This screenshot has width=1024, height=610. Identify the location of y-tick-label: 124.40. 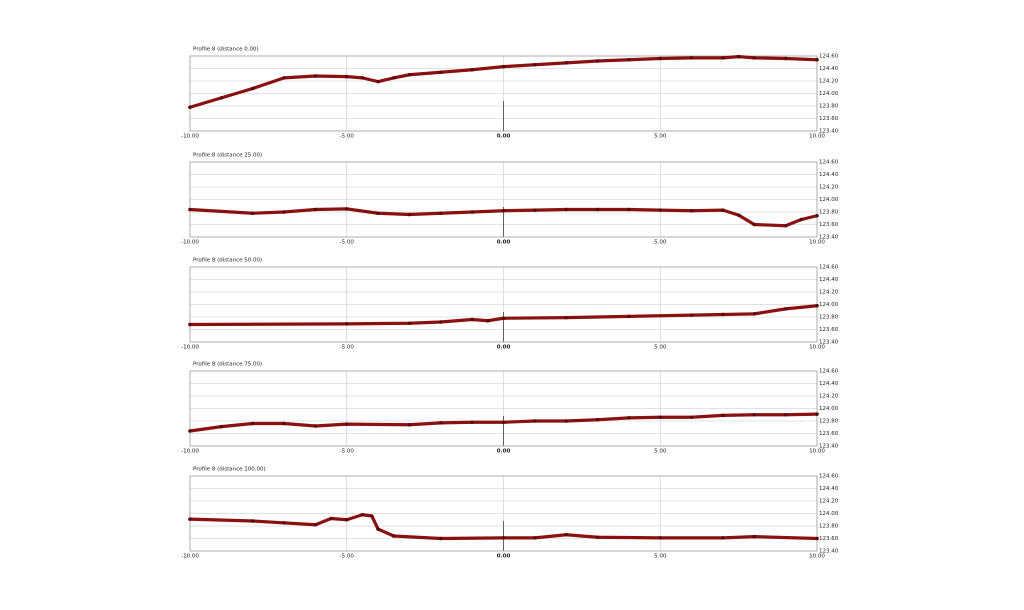
(829, 384).